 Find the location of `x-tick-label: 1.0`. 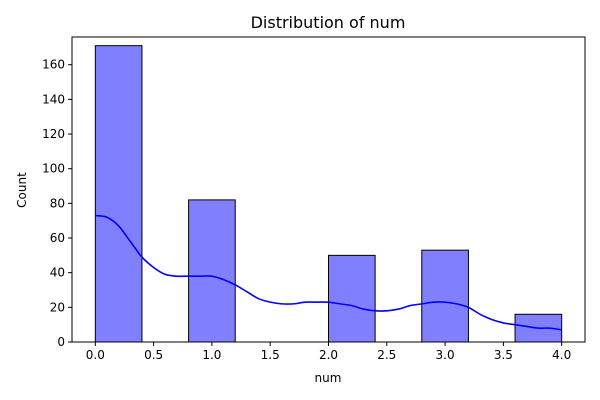

x-tick-label: 1.0 is located at coordinates (211, 355).